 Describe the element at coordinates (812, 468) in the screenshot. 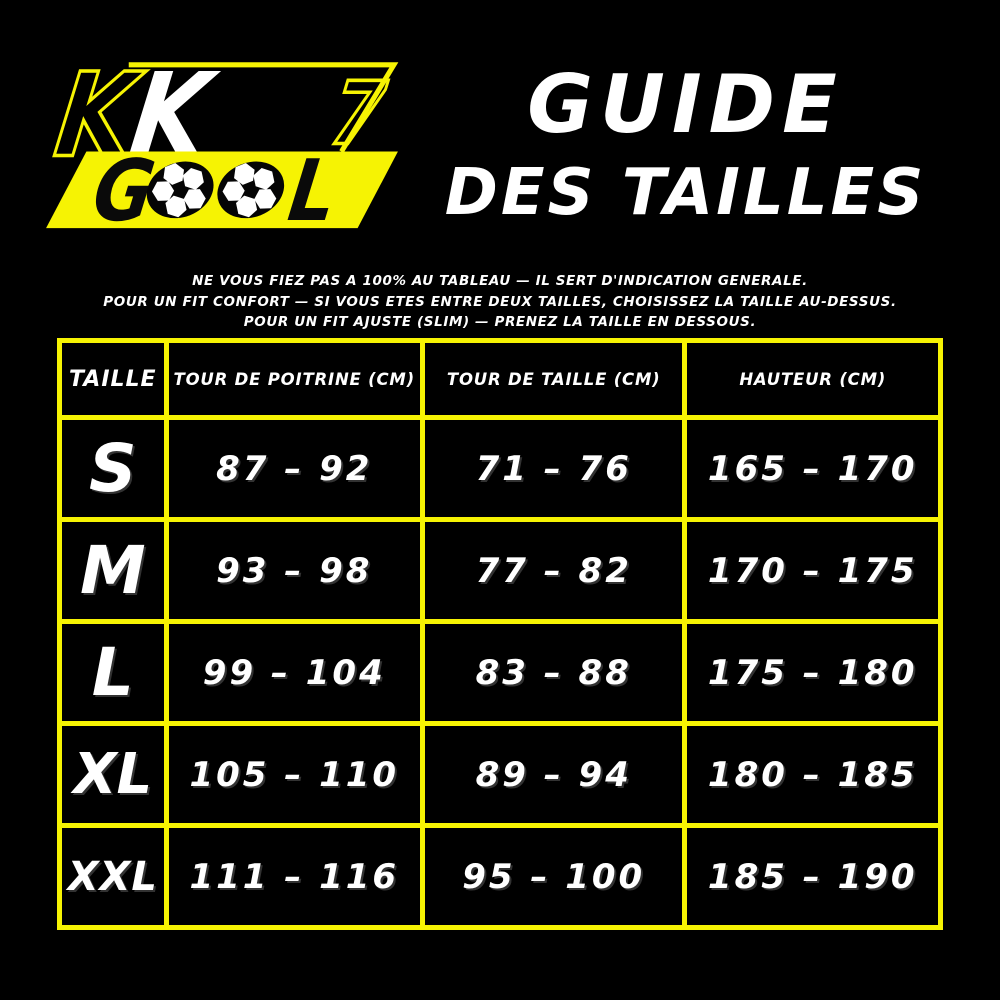

I see `height-cell: 165 – 170` at that location.